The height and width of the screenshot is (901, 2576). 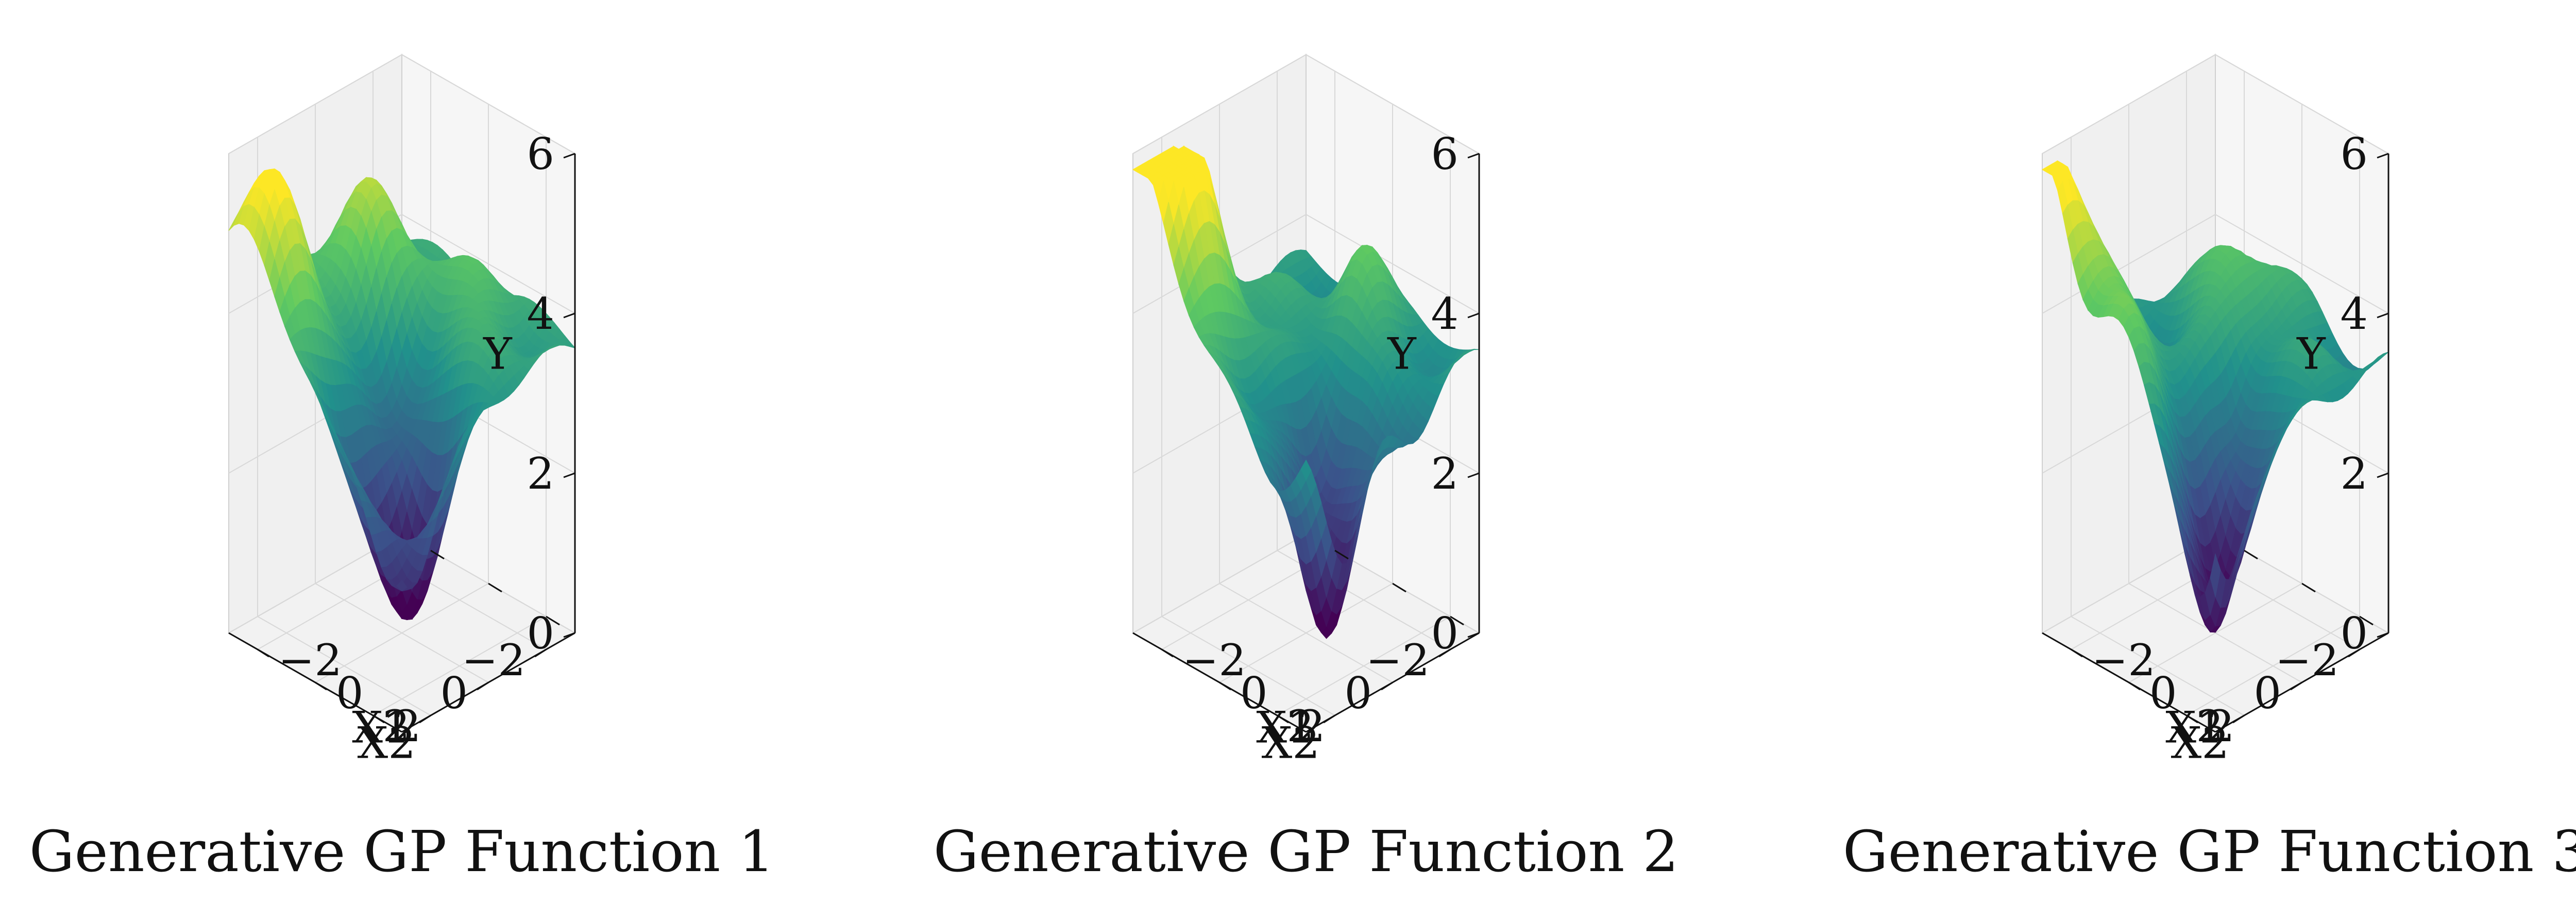 What do you see at coordinates (402, 852) in the screenshot?
I see `chart-title: Generative GP Function 1` at bounding box center [402, 852].